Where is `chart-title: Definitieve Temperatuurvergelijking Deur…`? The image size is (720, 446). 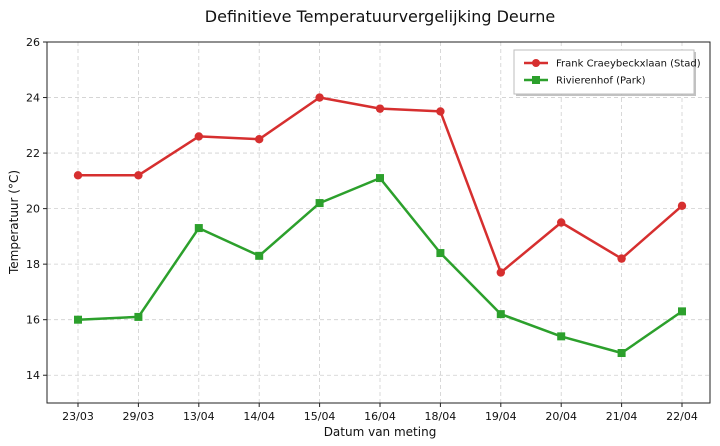 chart-title: Definitieve Temperatuurvergelijking Deur… is located at coordinates (380, 16).